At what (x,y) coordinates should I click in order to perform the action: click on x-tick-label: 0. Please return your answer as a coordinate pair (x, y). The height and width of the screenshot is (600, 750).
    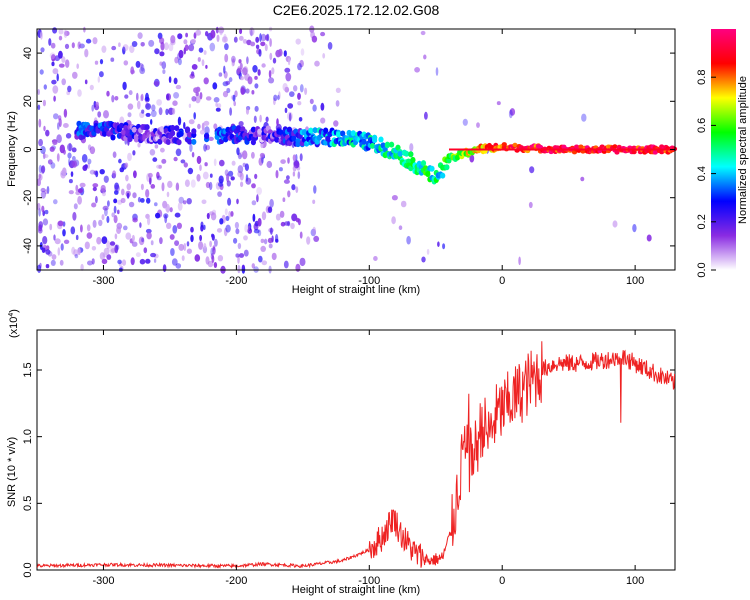
    Looking at the image, I should click on (502, 581).